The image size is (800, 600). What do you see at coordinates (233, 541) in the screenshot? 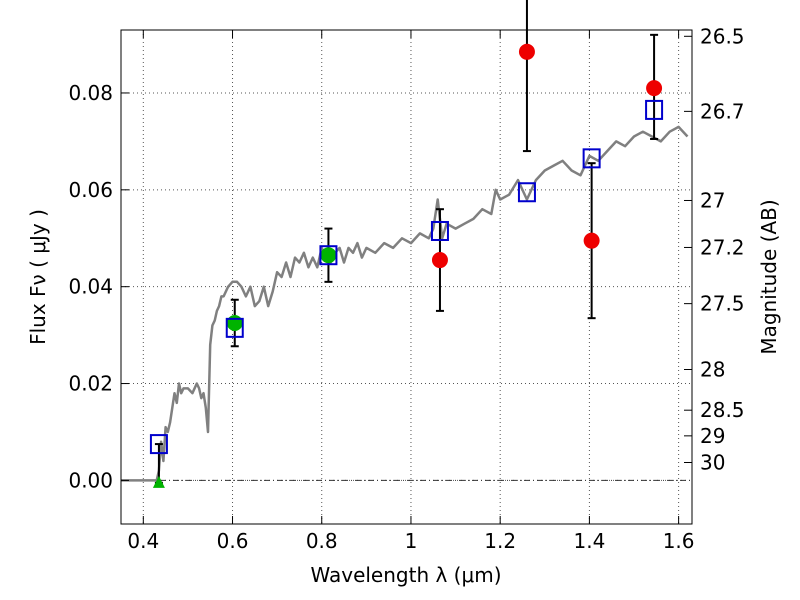
I see `x-tick-label: 0.6` at bounding box center [233, 541].